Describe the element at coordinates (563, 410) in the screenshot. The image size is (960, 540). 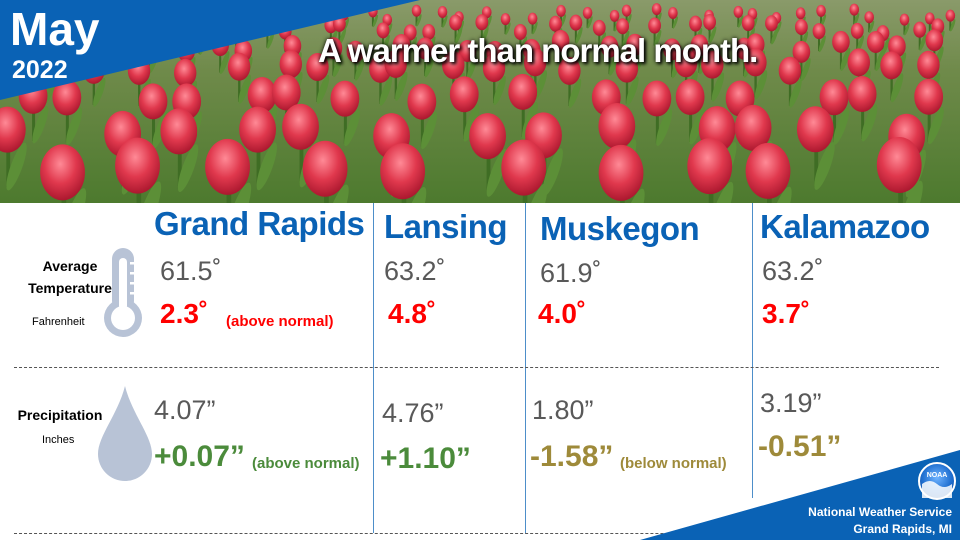
I see `muskegon-precip: 1.80”` at that location.